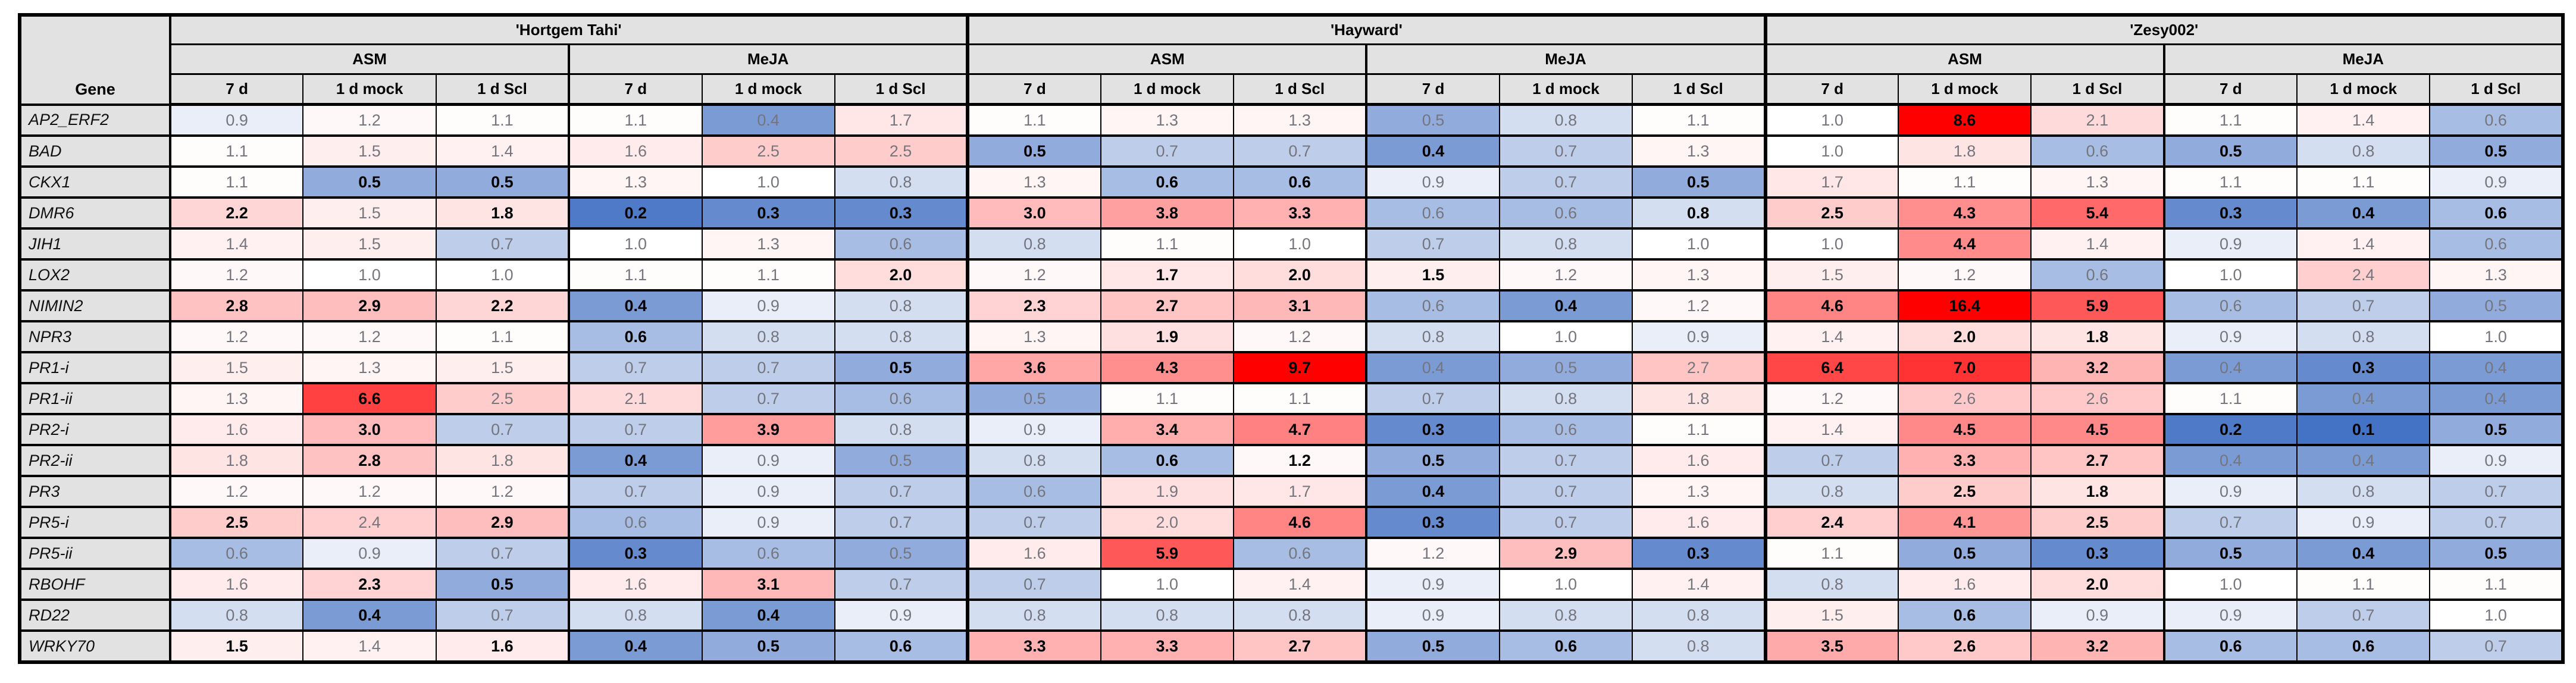  Describe the element at coordinates (1831, 646) in the screenshot. I see `expression-cell: 3.5` at that location.